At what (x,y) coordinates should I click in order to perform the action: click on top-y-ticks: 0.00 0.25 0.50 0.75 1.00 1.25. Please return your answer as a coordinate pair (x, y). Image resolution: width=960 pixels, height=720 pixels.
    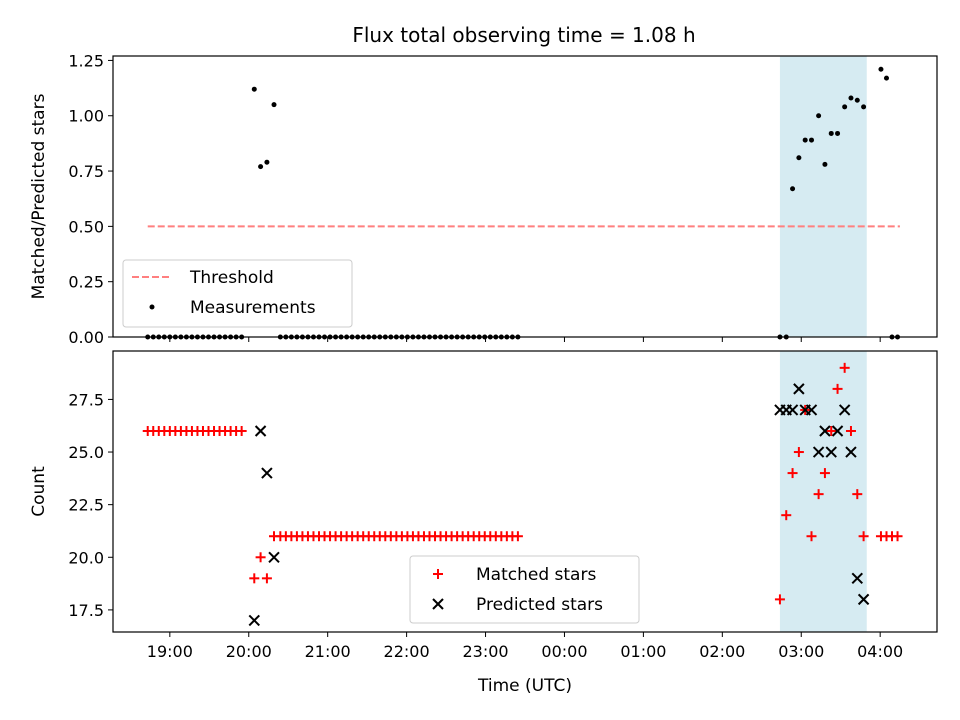
    Looking at the image, I should click on (90, 199).